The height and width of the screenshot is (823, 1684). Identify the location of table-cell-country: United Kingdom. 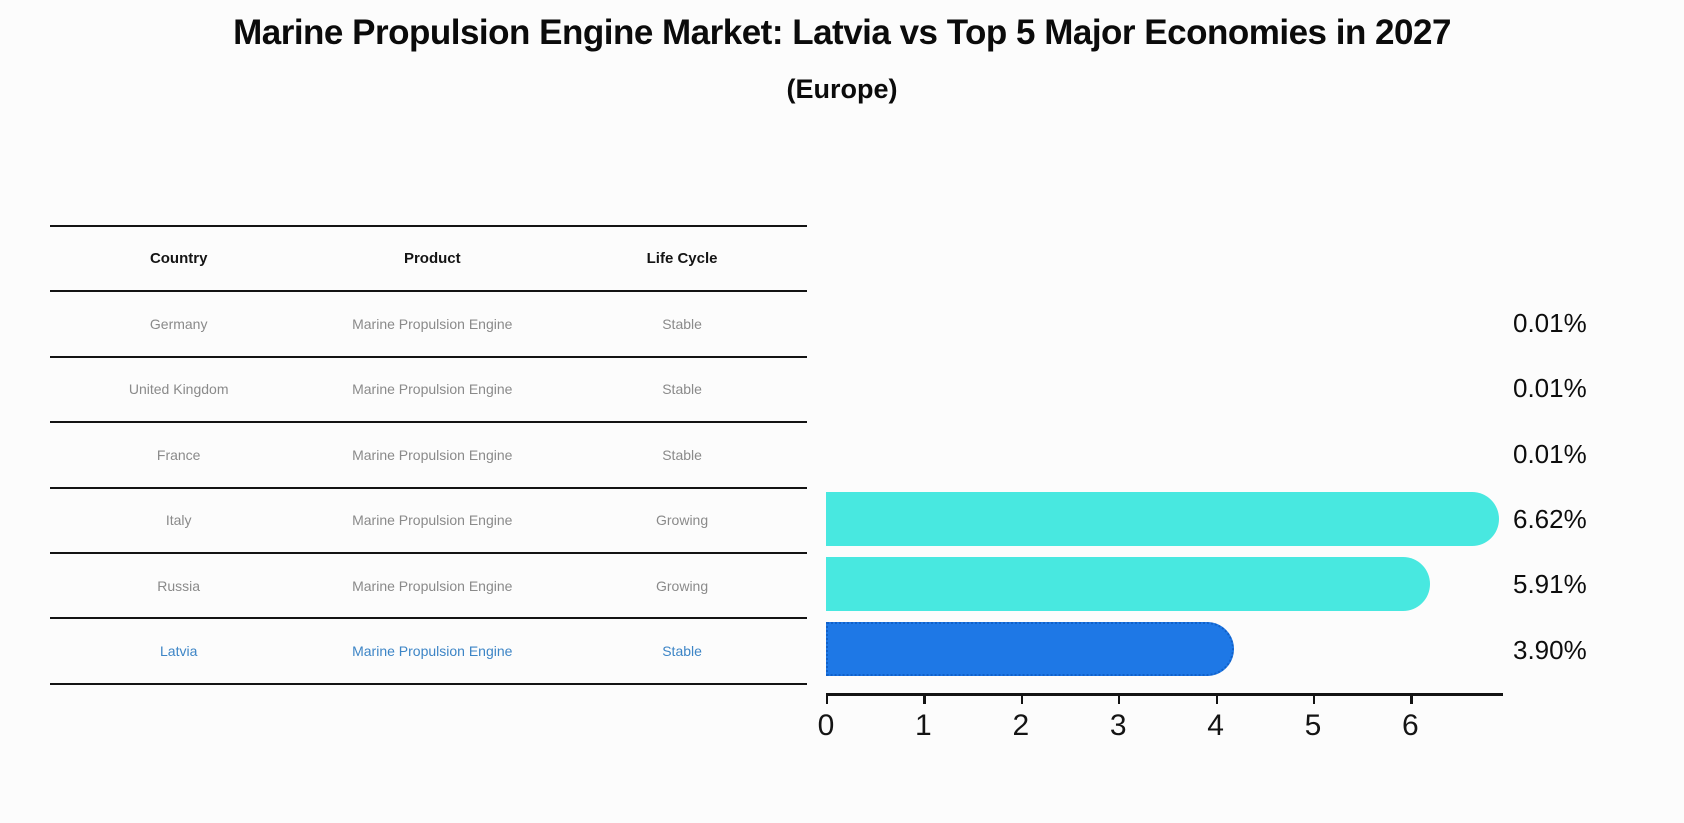
(178, 389).